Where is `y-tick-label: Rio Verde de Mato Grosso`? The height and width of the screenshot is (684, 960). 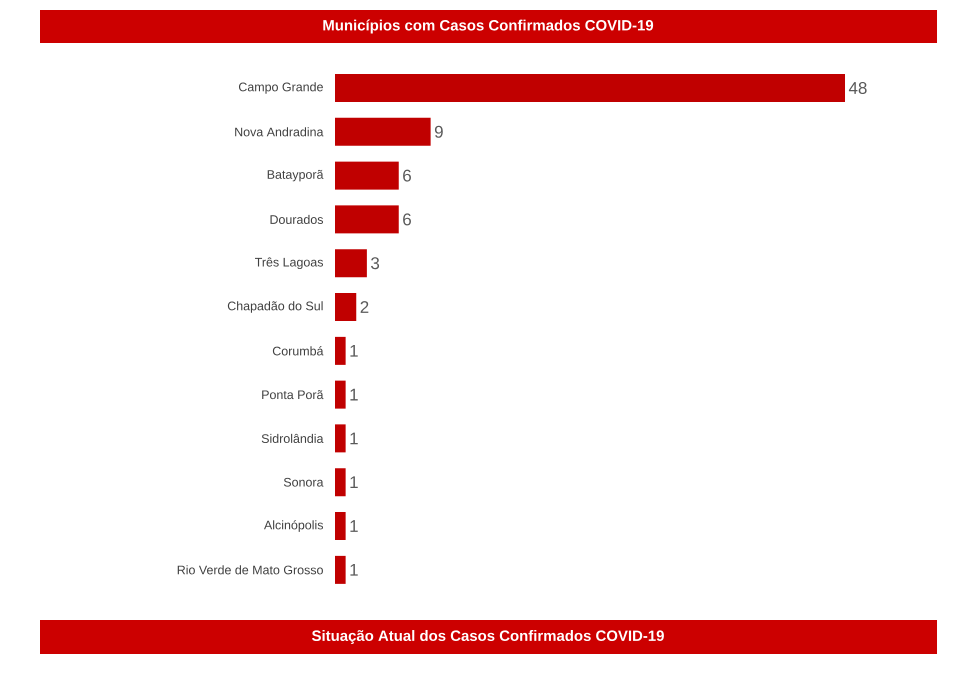 y-tick-label: Rio Verde de Mato Grosso is located at coordinates (250, 569).